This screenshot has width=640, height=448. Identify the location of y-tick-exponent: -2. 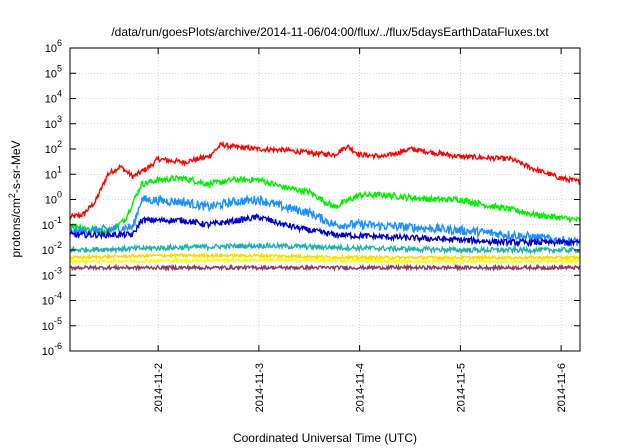
(58, 245).